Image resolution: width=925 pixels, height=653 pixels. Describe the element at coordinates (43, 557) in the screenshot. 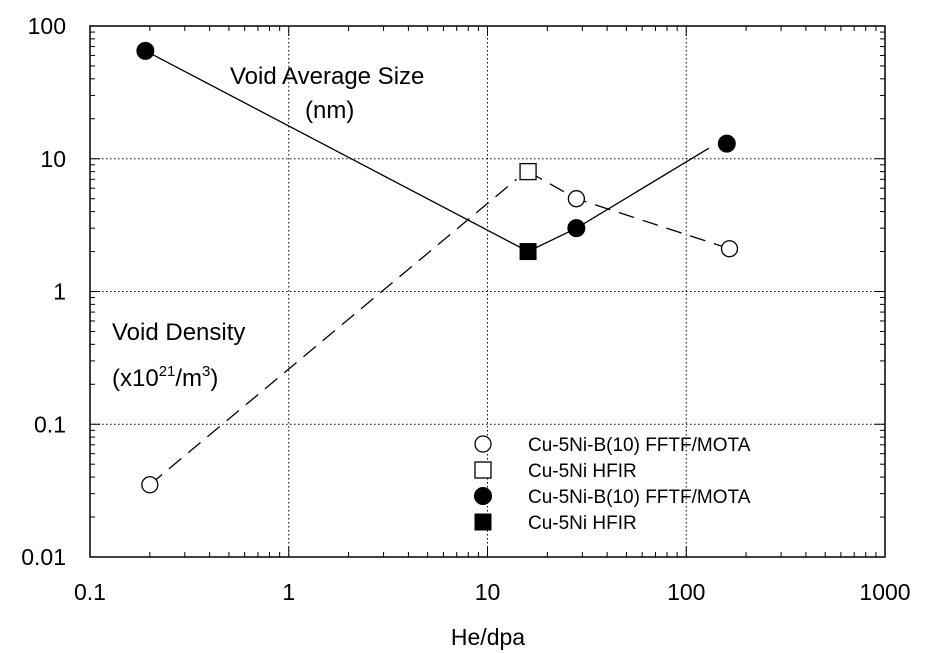

I see `y-tick-label: 0.01` at that location.